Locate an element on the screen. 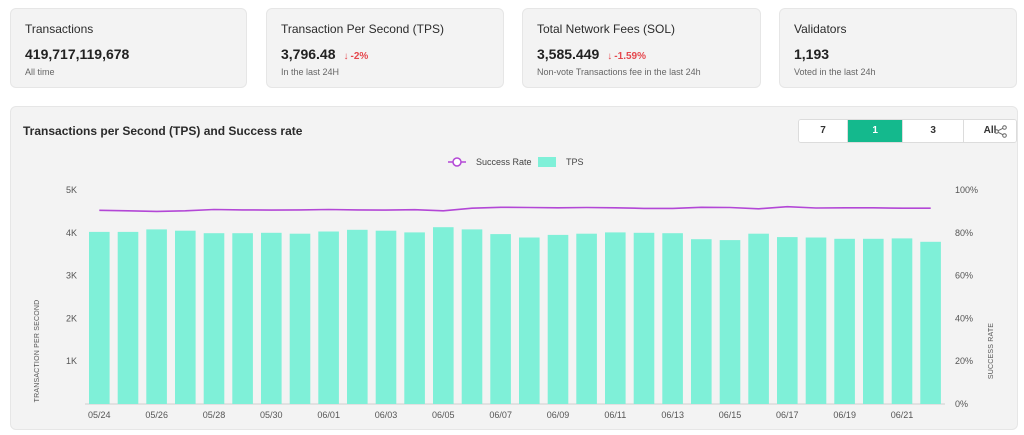  stat-change: ↓ -2% is located at coordinates (356, 56).